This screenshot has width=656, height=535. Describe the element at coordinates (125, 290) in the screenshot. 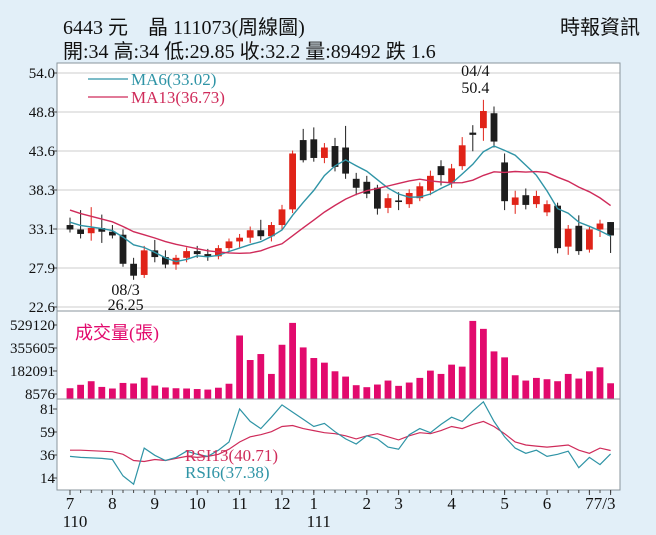

I see `price-annotation: 08/3` at that location.